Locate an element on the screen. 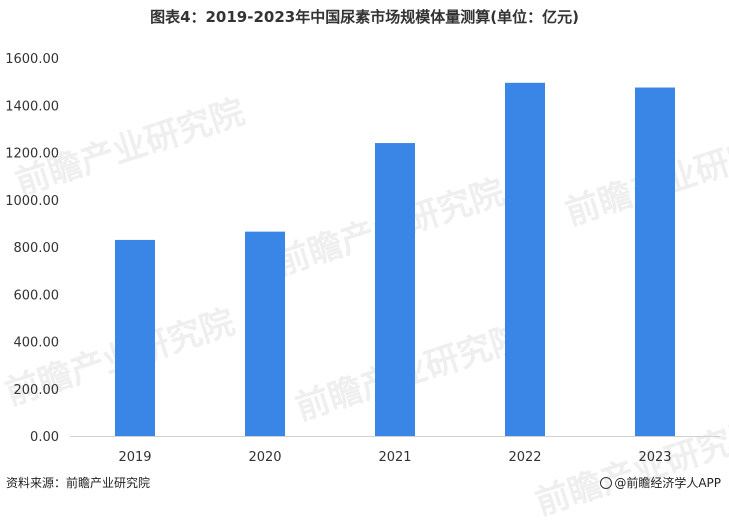 The image size is (729, 525). brand-credit: @前瞻经济学人APP is located at coordinates (660, 482).